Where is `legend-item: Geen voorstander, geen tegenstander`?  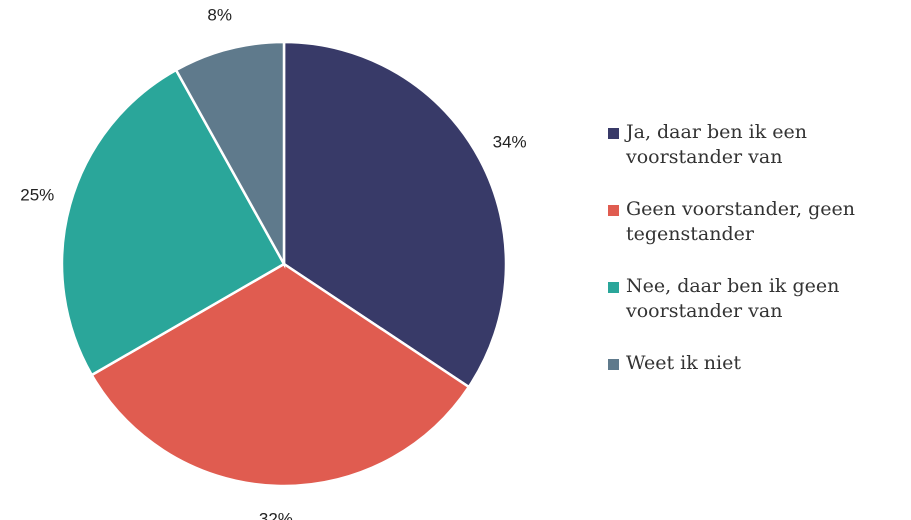
legend-item: Geen voorstander, geen tegenstander is located at coordinates (758, 222).